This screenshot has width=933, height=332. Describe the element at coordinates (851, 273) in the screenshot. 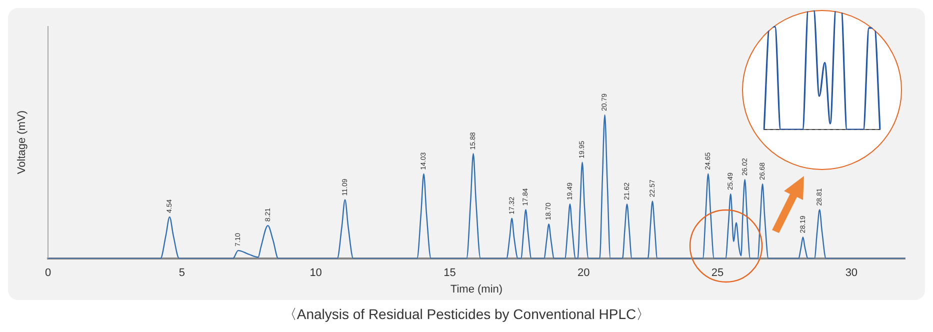

I see `x-tick-label: 30` at that location.